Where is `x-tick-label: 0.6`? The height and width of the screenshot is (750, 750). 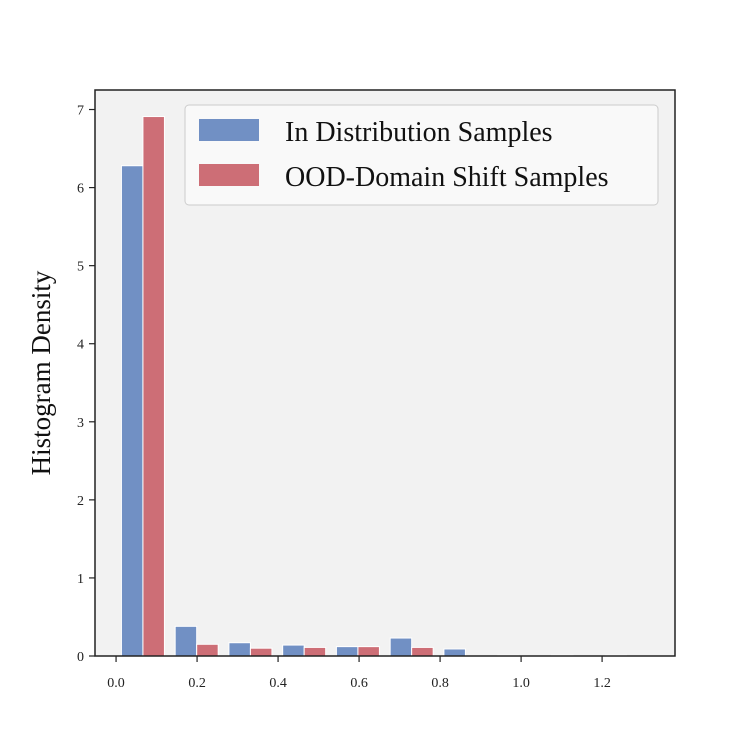
x-tick-label: 0.6 is located at coordinates (359, 683).